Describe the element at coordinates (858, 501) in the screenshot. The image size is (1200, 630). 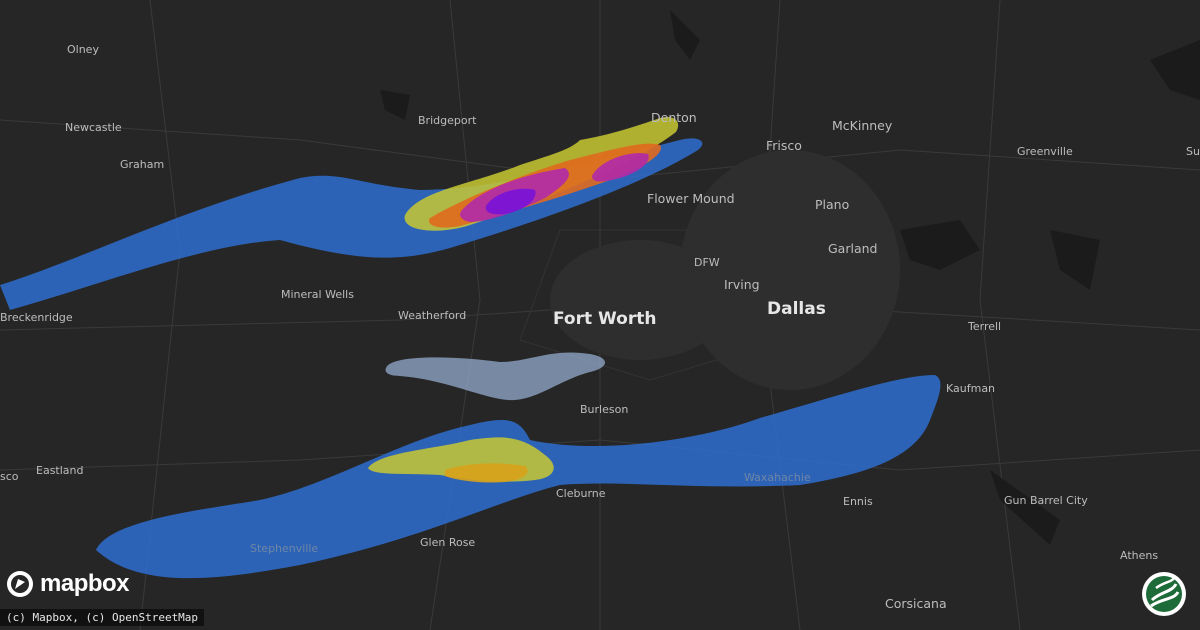
I see `city-ennis: Ennis` at that location.